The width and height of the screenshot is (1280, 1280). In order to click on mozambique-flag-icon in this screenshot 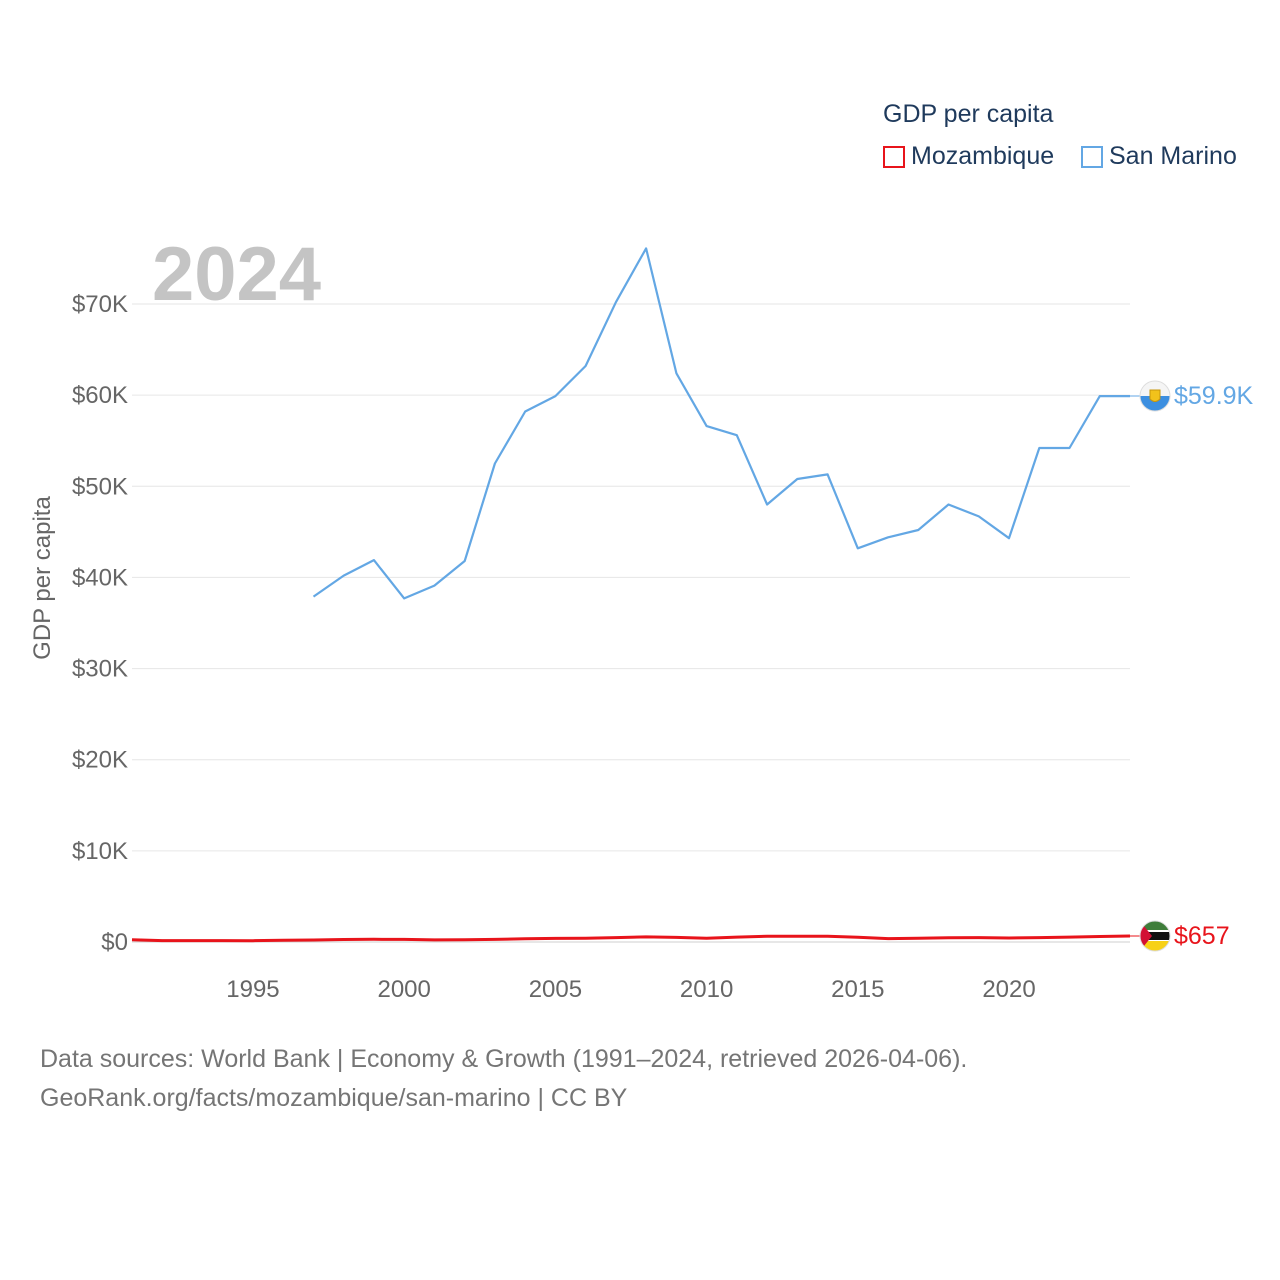, I will do `click(1155, 936)`.